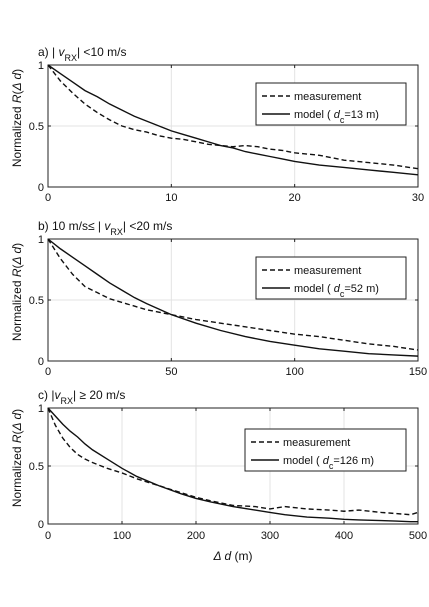  I want to click on x-tick-label: 10, so click(171, 198).